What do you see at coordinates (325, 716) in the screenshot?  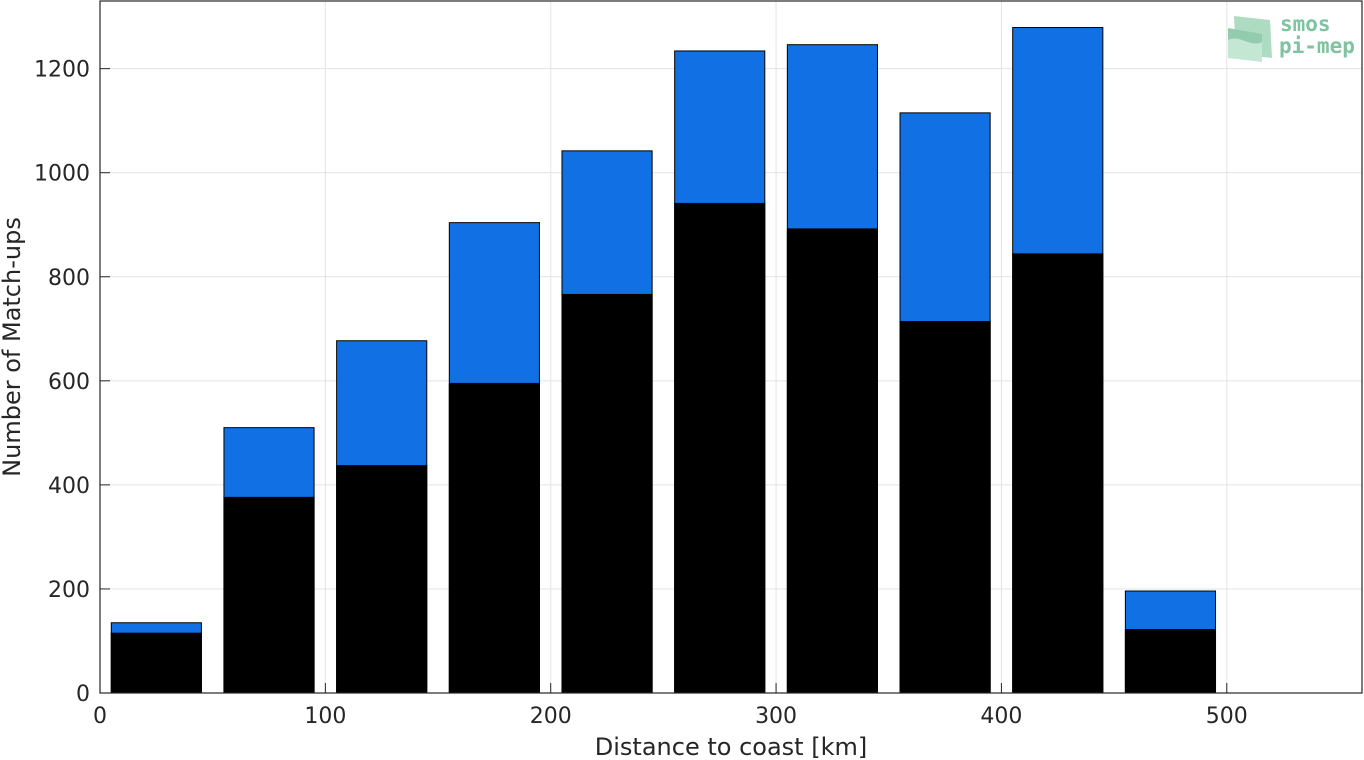 I see `x-tick-label: 100` at bounding box center [325, 716].